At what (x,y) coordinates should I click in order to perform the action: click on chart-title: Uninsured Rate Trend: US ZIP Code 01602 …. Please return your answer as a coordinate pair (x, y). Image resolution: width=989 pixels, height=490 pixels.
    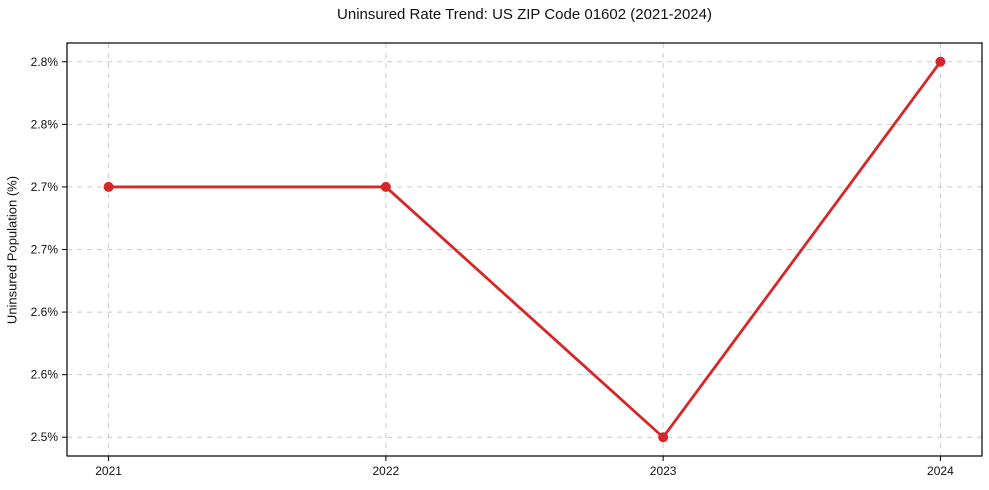
    Looking at the image, I should click on (524, 14).